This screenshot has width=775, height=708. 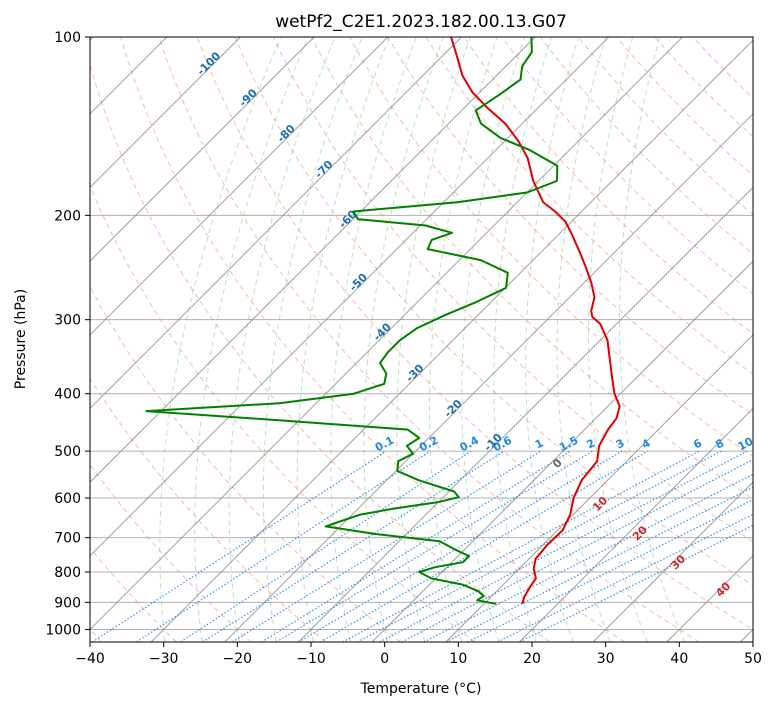 What do you see at coordinates (311, 659) in the screenshot?
I see `x-tick-label: −10` at bounding box center [311, 659].